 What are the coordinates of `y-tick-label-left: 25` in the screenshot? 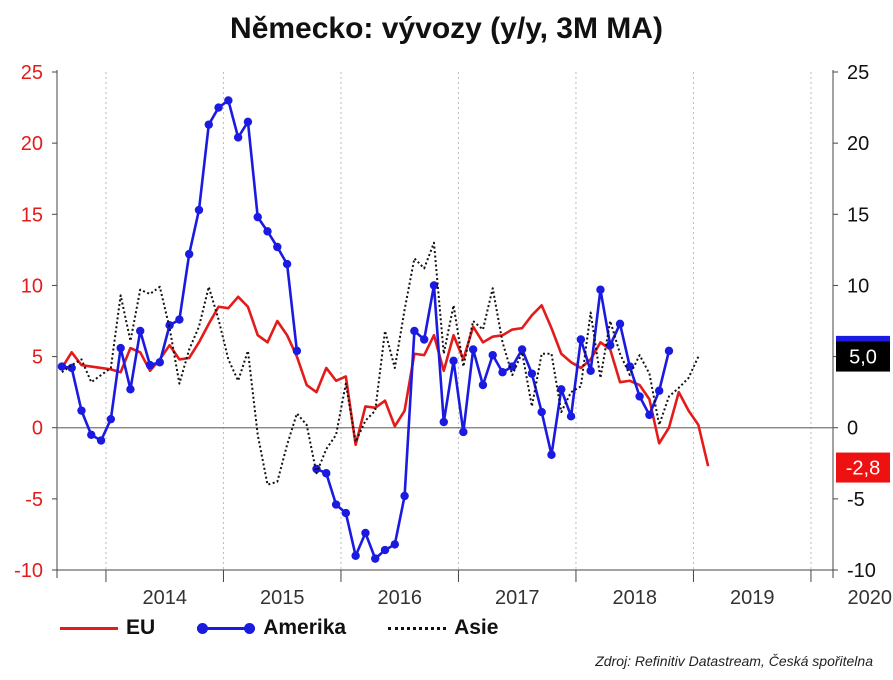 It's located at (32, 73).